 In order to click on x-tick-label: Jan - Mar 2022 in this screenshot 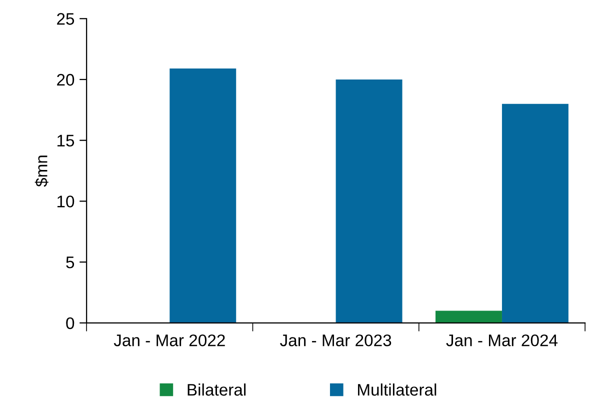, I will do `click(169, 340)`.